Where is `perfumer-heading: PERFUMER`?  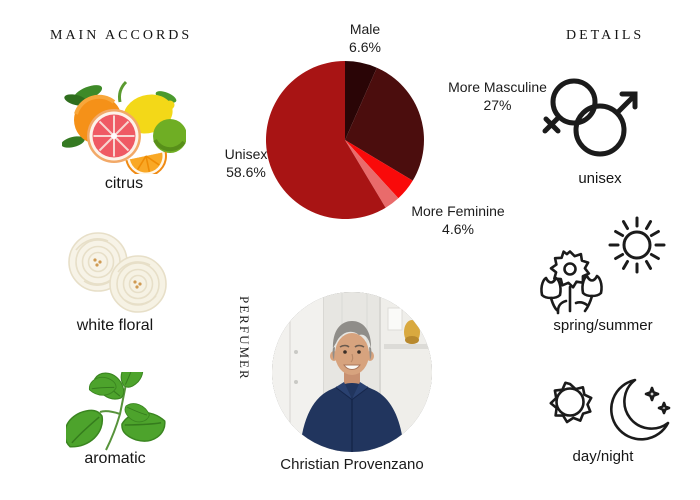 perfumer-heading: PERFUMER is located at coordinates (244, 338).